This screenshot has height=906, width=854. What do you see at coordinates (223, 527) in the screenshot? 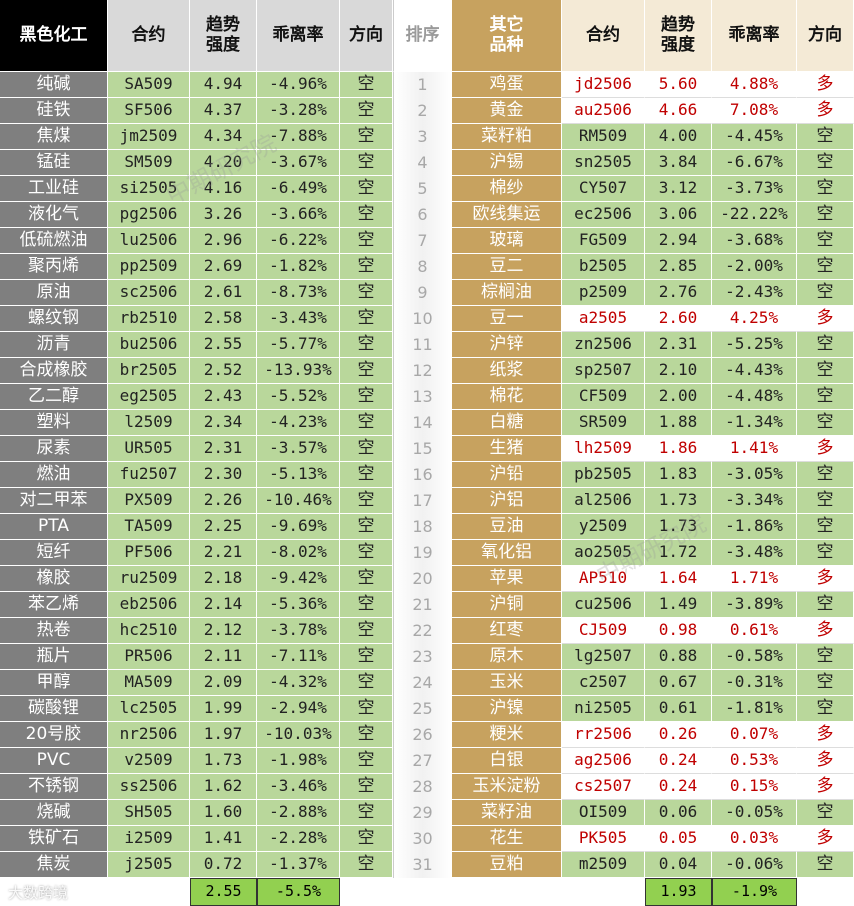
I see `trend-strength: 2.25` at bounding box center [223, 527].